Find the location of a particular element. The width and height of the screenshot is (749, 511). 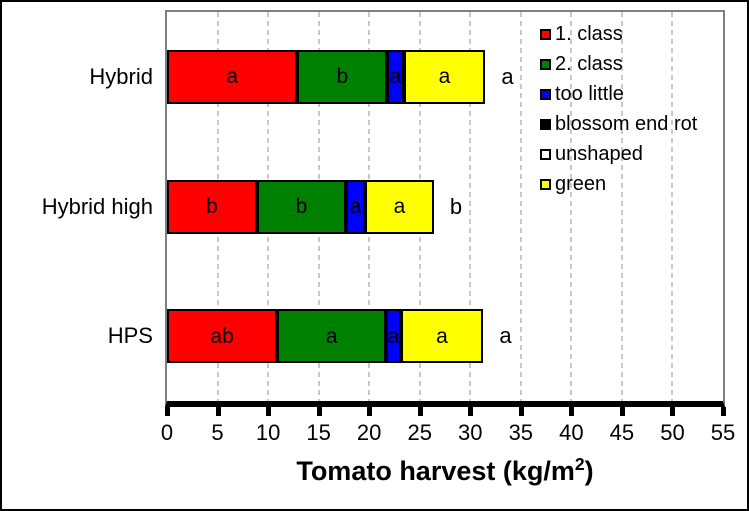

x-tick-label-15: 15 is located at coordinates (318, 432).